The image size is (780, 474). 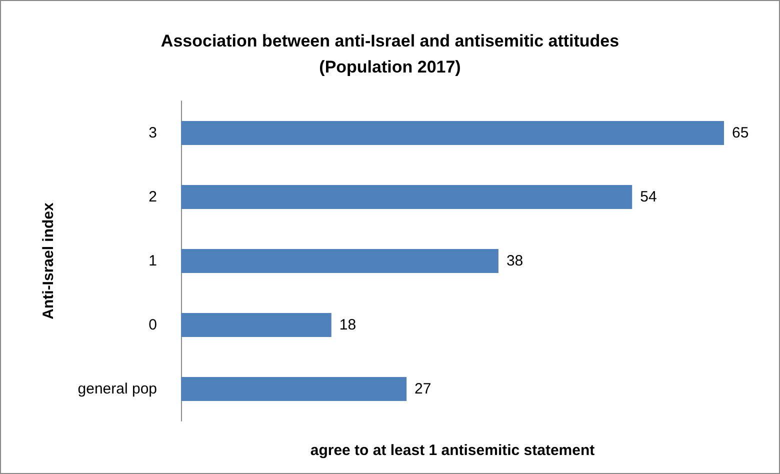 What do you see at coordinates (152, 197) in the screenshot?
I see `y-tick-label: 2` at bounding box center [152, 197].